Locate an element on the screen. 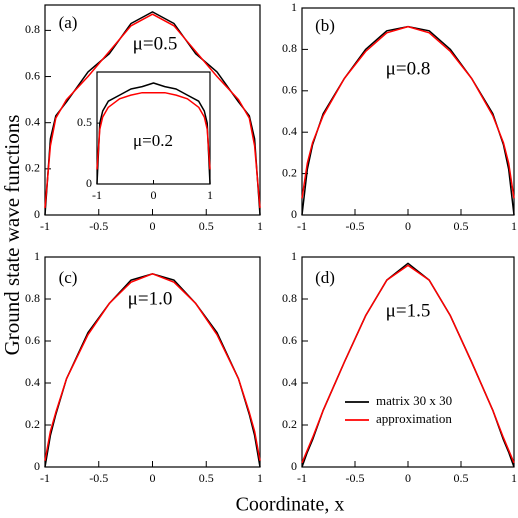  y-tick-label: 0.5 is located at coordinates (84, 122).